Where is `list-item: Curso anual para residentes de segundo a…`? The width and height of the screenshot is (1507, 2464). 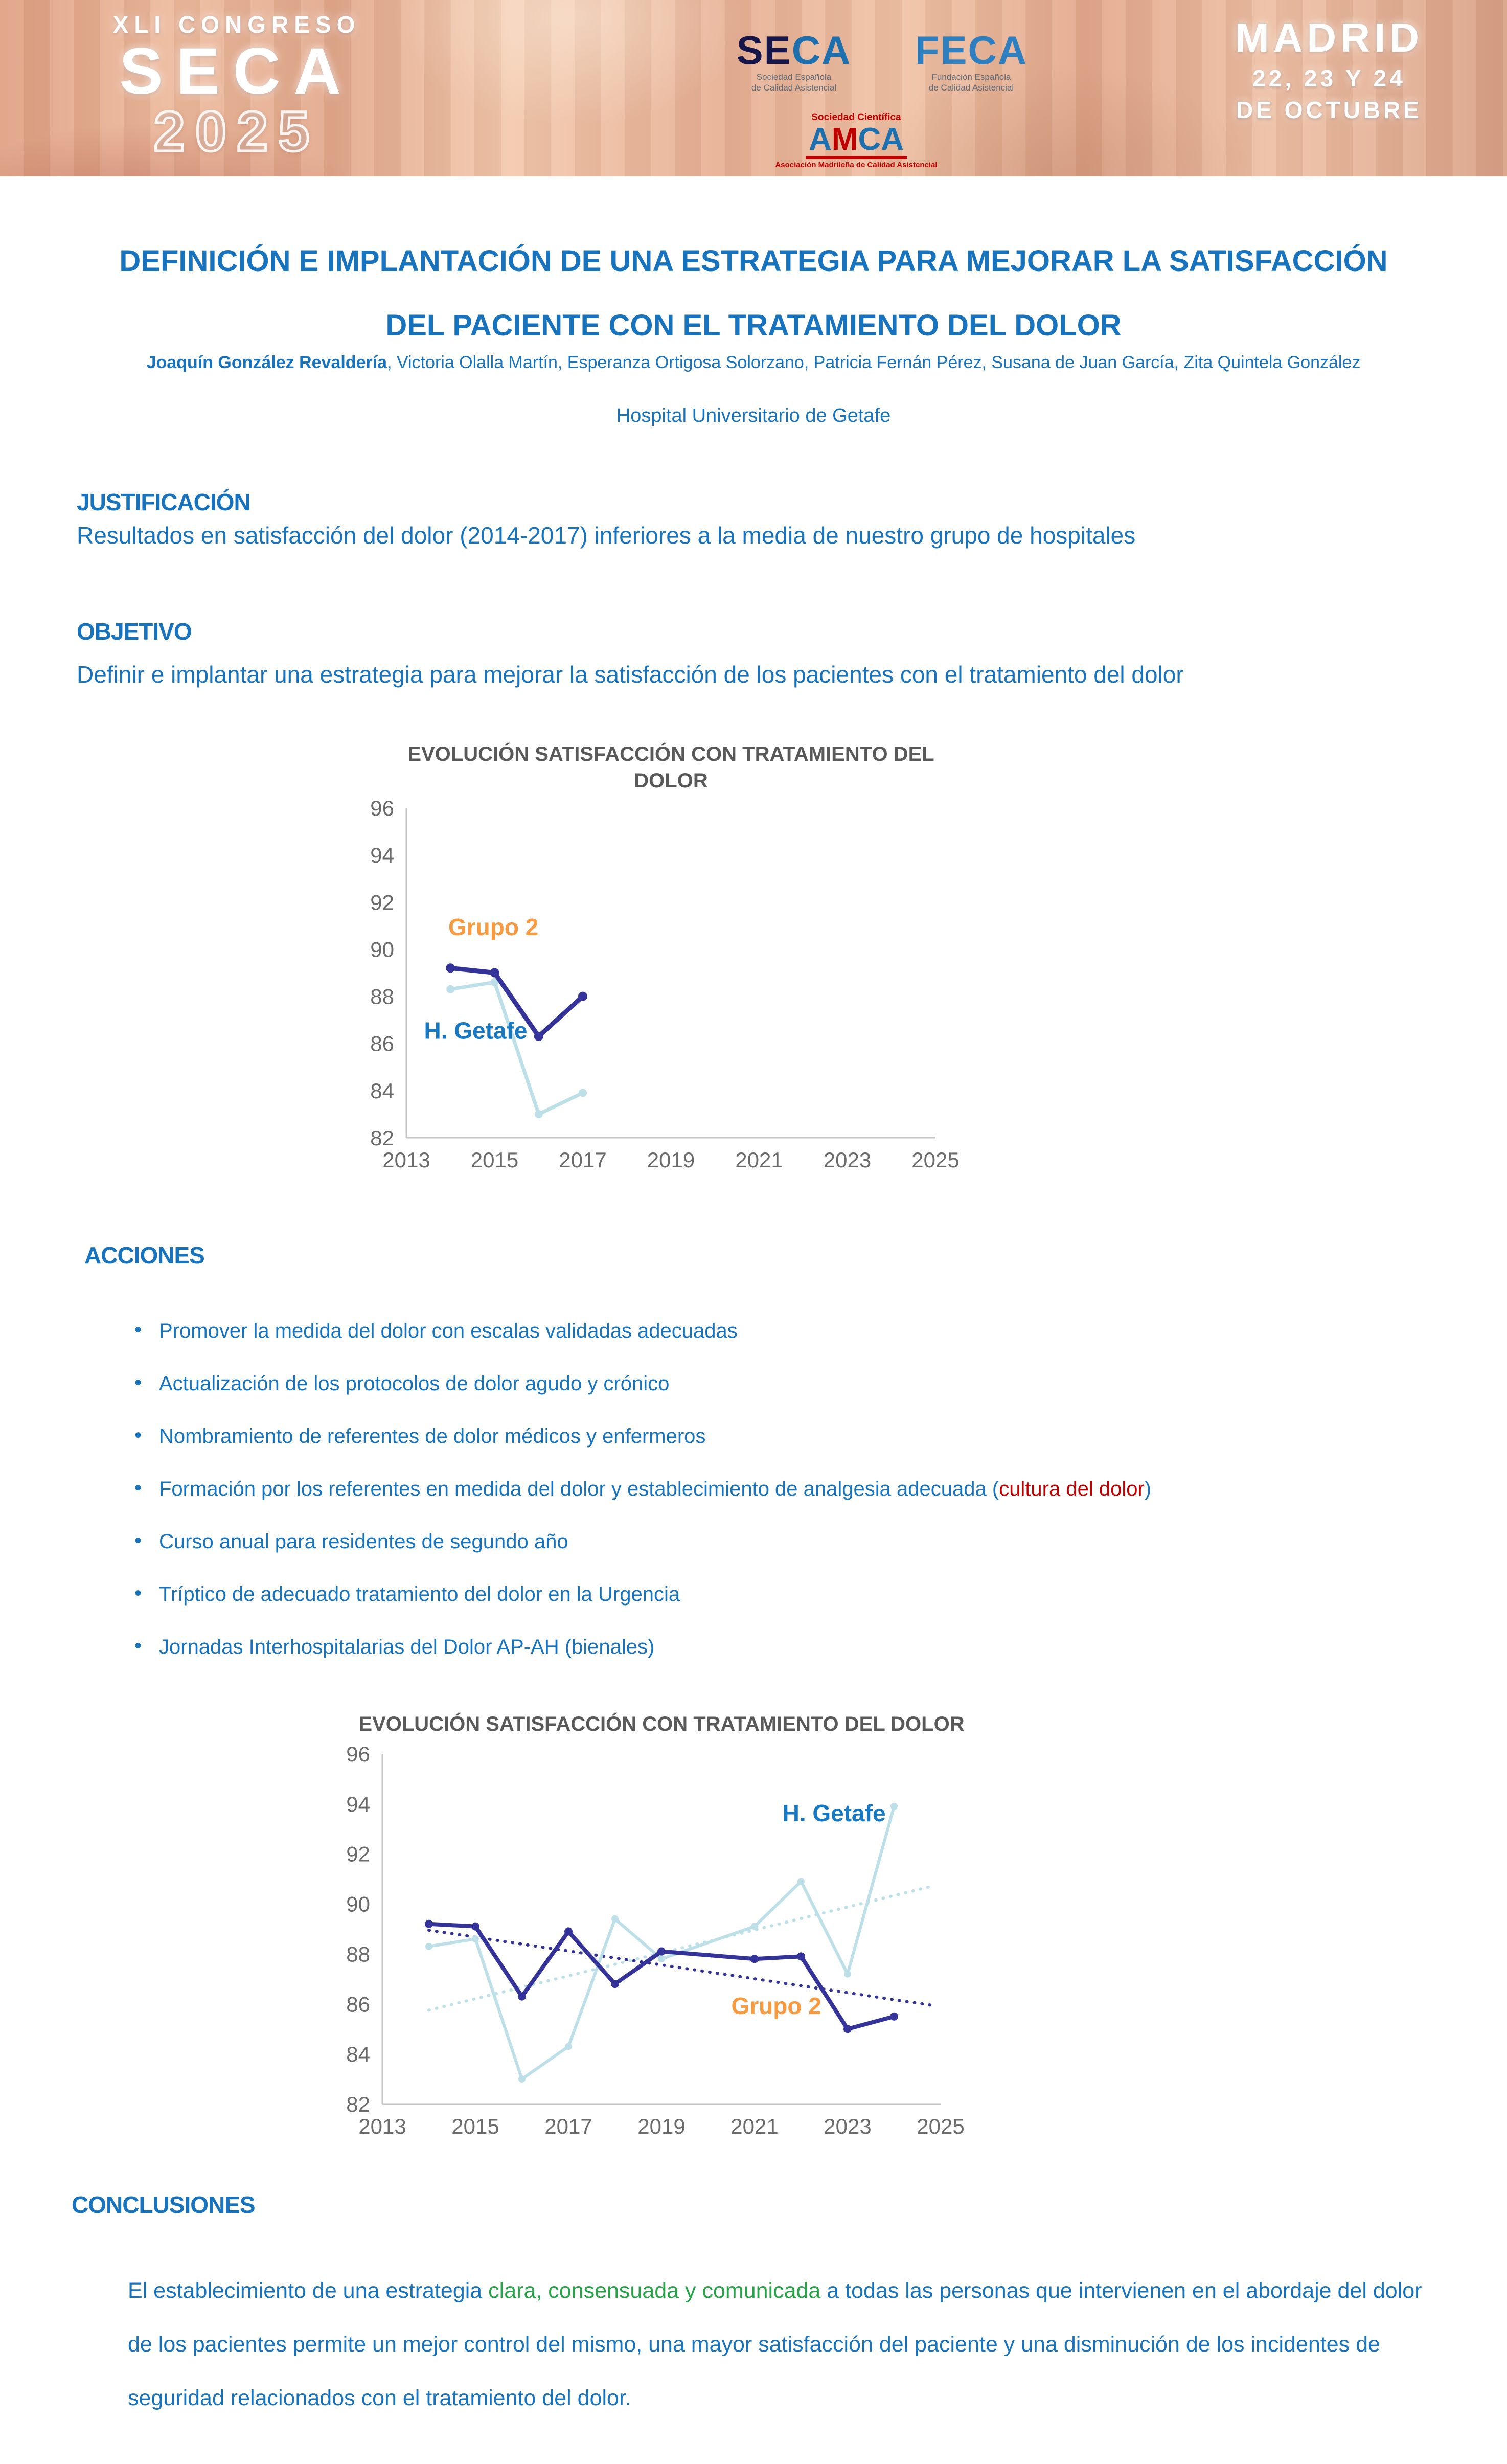 list-item: Curso anual para residentes de segundo a… is located at coordinates (800, 1541).